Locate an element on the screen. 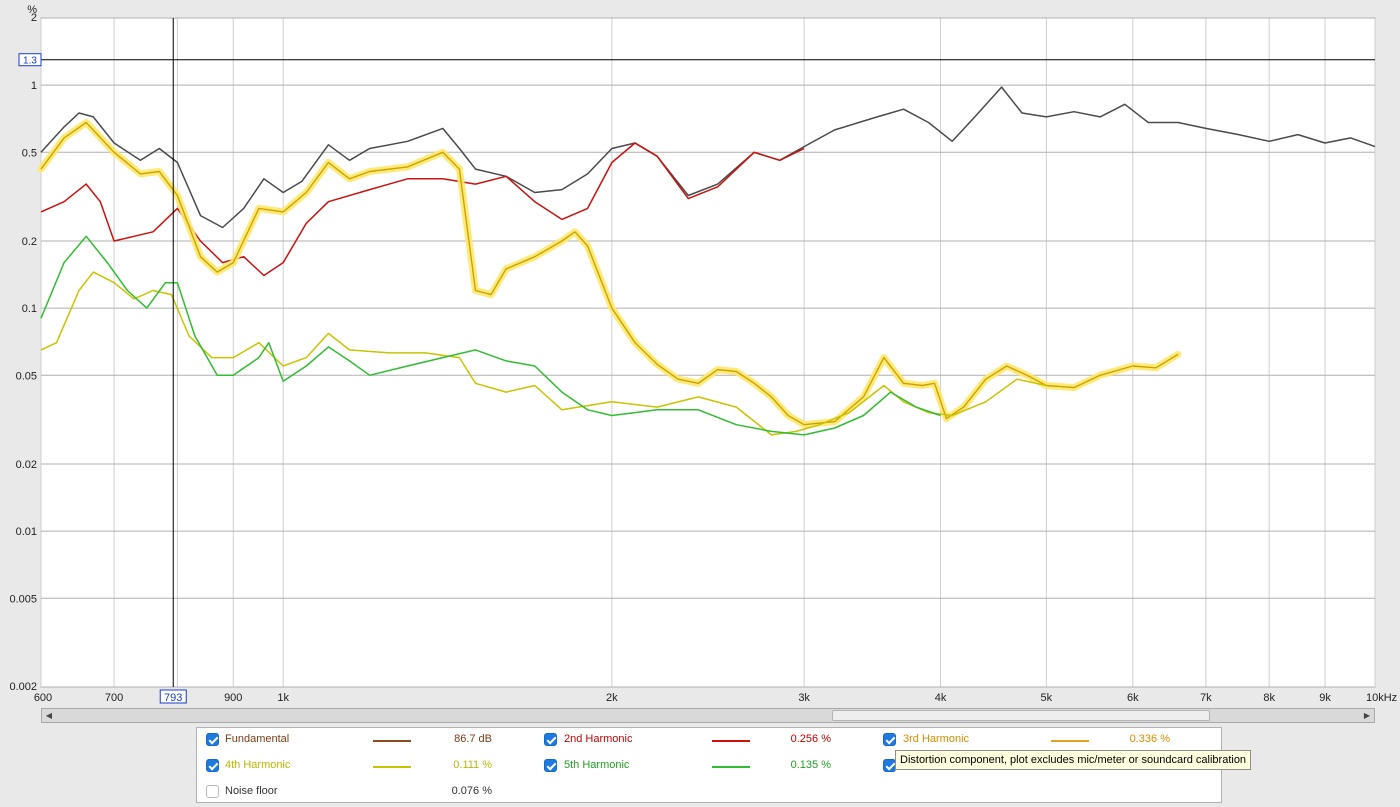  x-tick-label: 9k is located at coordinates (1325, 698).